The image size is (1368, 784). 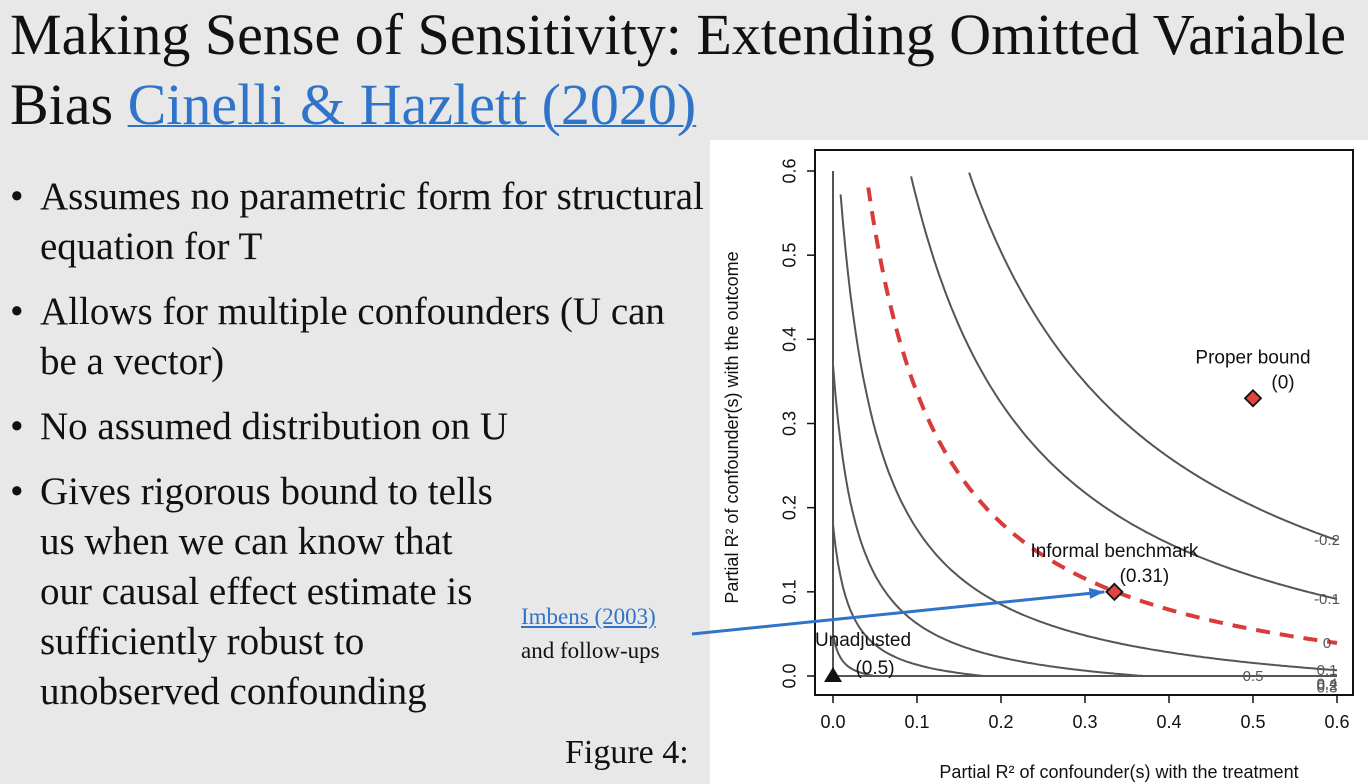 I want to click on contour-label: 0.1, so click(x=1327, y=670).